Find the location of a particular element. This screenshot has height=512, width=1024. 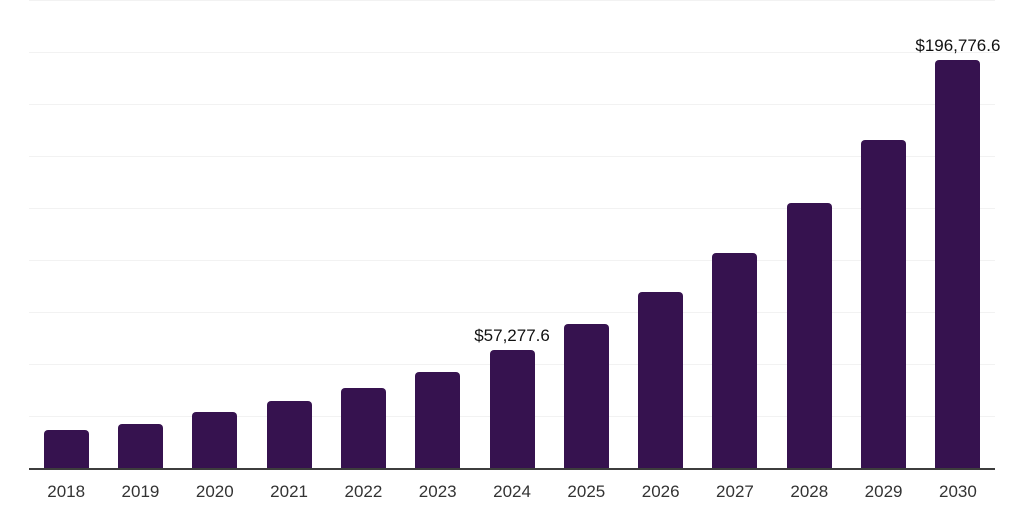

bar-2023 is located at coordinates (438, 420).